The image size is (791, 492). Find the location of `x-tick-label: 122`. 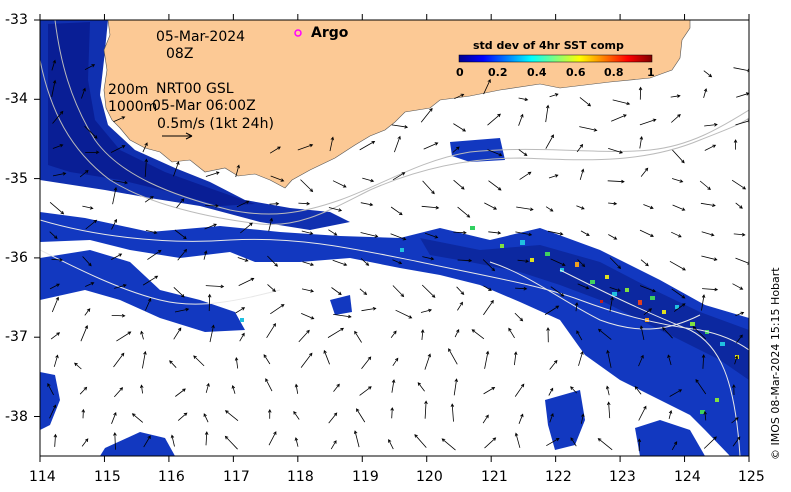

x-tick-label: 122 is located at coordinates (558, 477).